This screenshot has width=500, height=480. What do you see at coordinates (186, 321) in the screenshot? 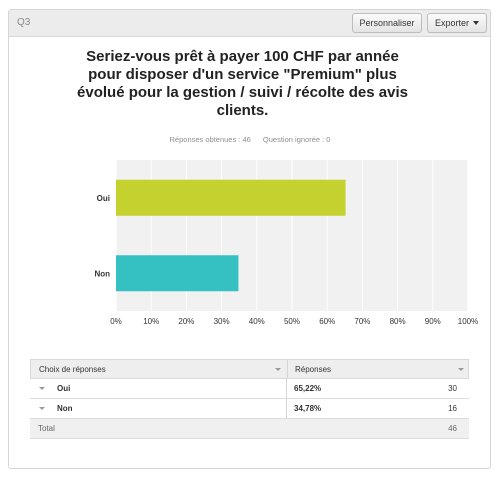
I see `x-tick-label: 20%` at bounding box center [186, 321].